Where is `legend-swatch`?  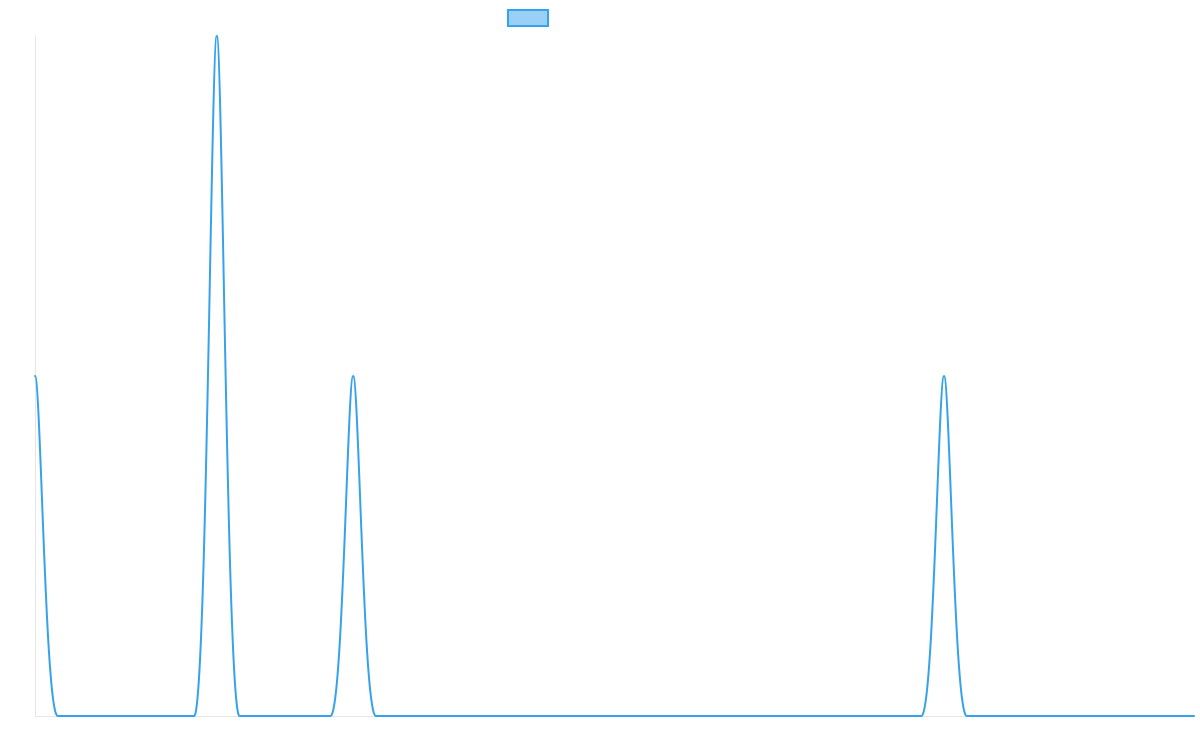 legend-swatch is located at coordinates (528, 18).